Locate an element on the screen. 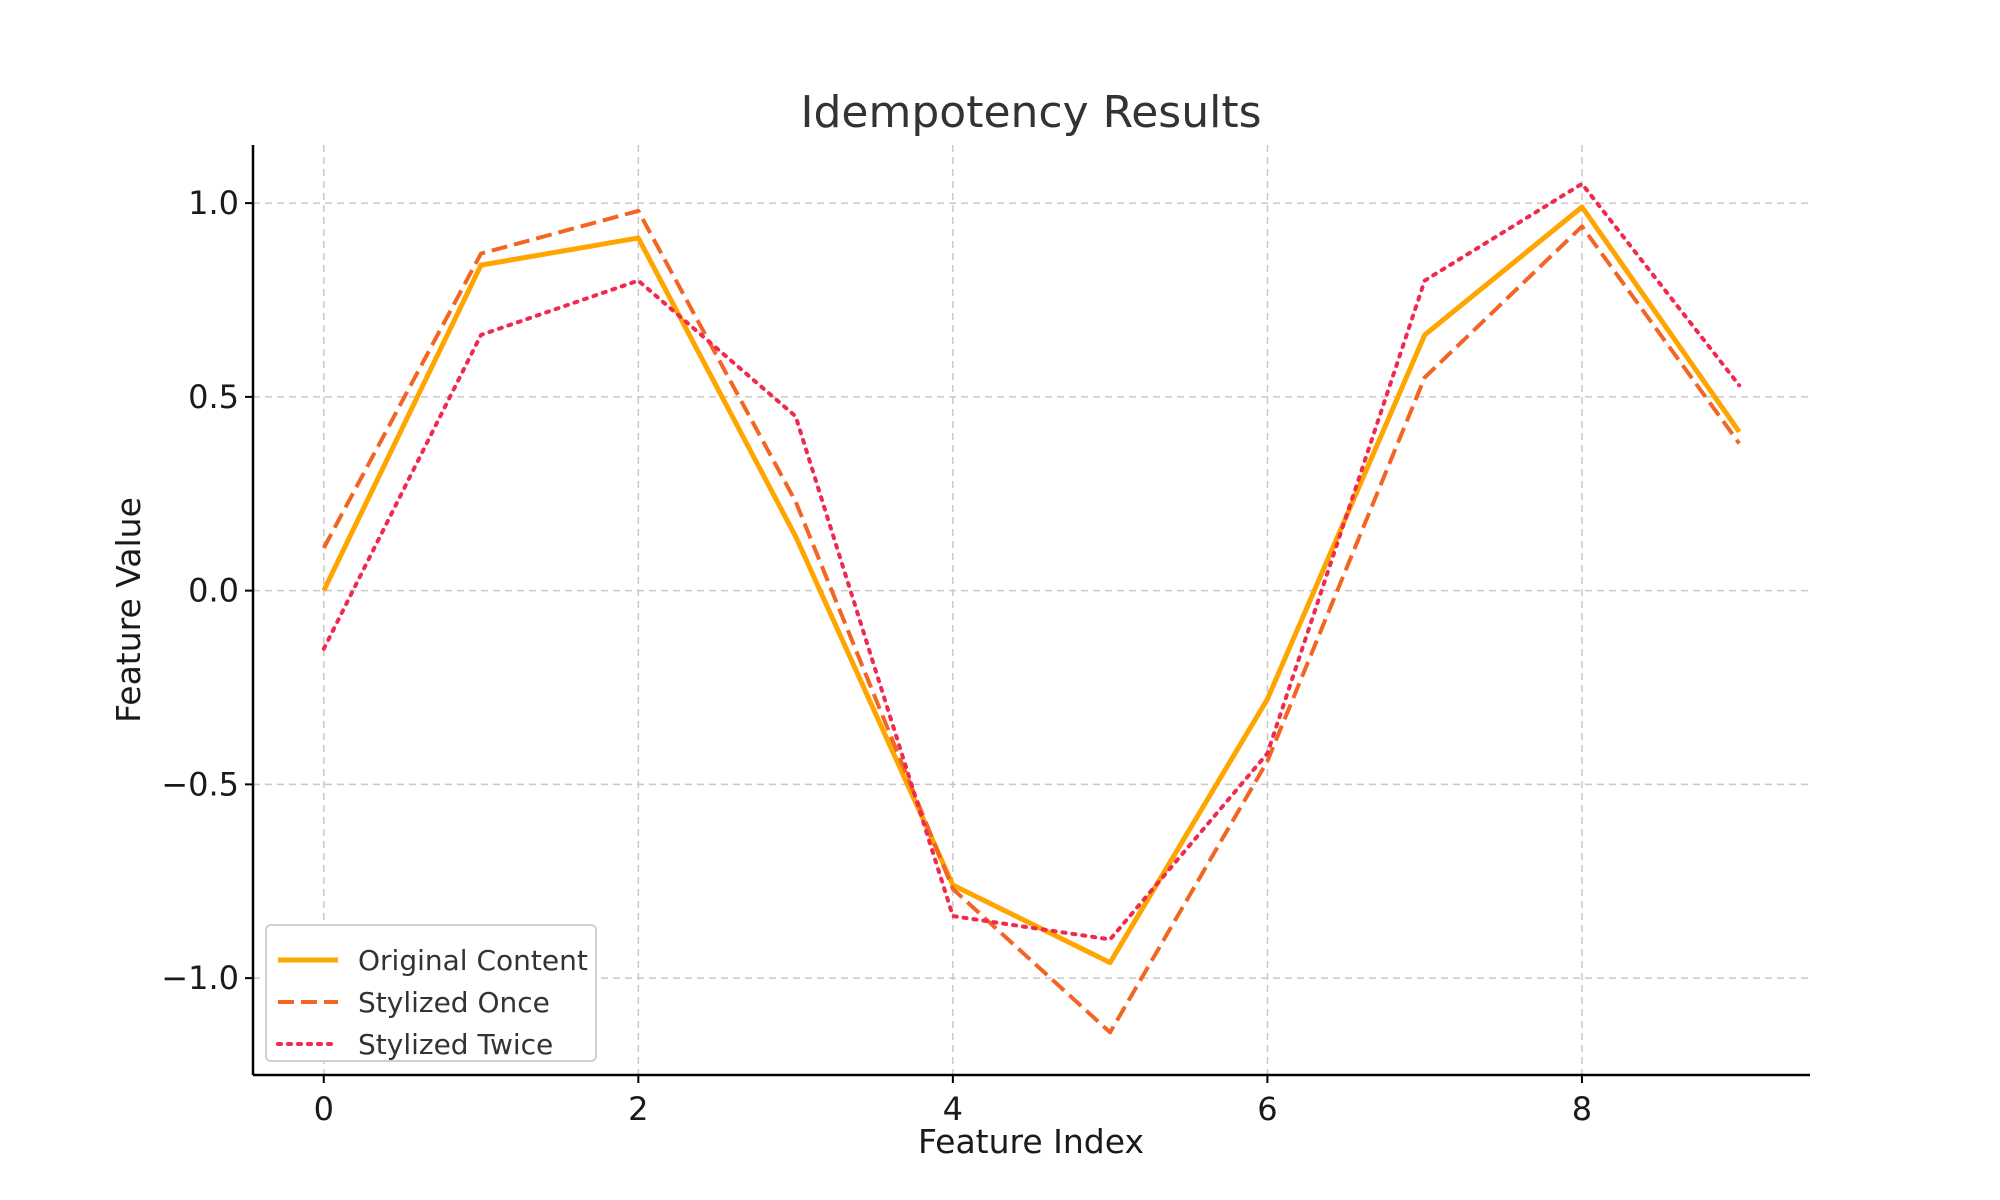 The width and height of the screenshot is (2000, 1200). y-axis-label: Feature Value is located at coordinates (128, 610).